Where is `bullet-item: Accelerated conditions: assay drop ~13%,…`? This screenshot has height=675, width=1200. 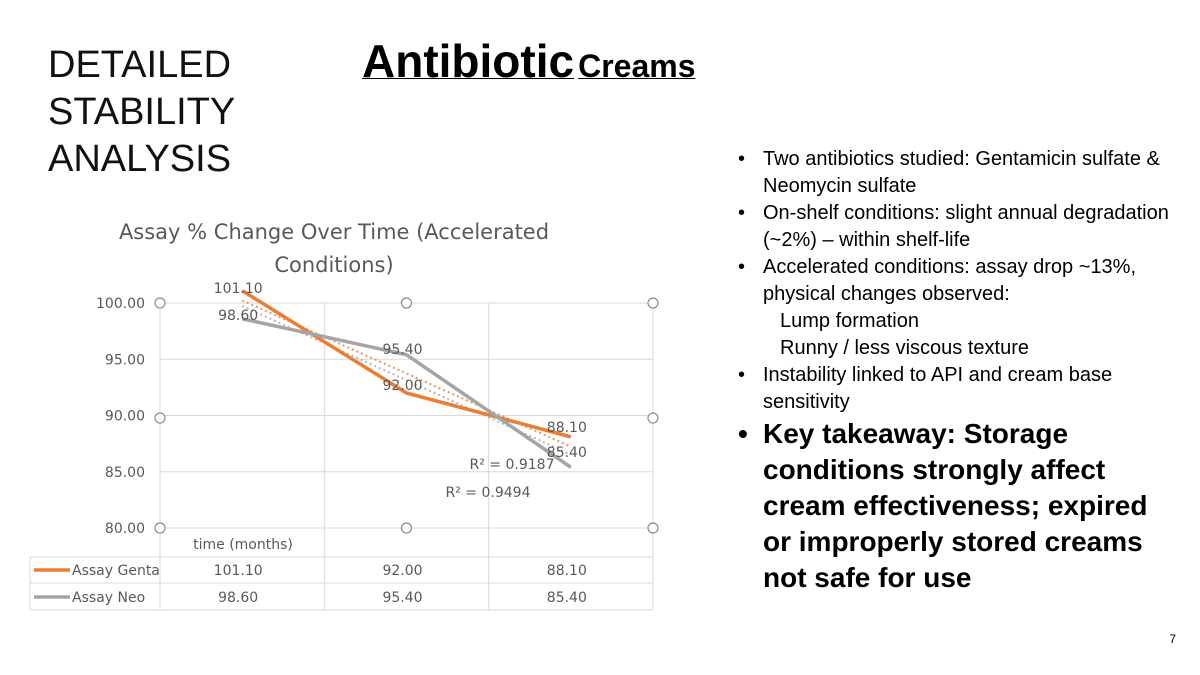
bullet-item: Accelerated conditions: assay drop ~13%,… is located at coordinates (958, 308).